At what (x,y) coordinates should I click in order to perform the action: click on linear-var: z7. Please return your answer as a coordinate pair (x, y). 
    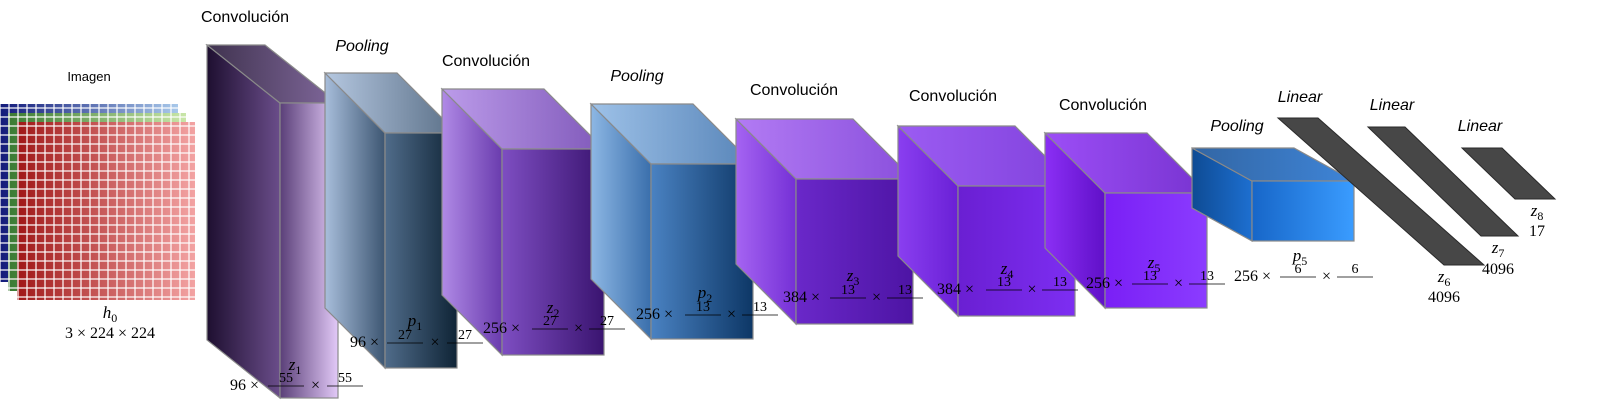
    Looking at the image, I should click on (1498, 249).